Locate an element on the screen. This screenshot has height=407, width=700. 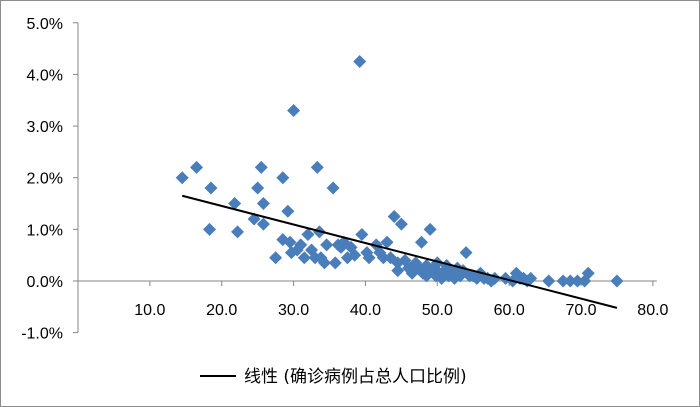
x-tick-label: 40.0 is located at coordinates (365, 310).